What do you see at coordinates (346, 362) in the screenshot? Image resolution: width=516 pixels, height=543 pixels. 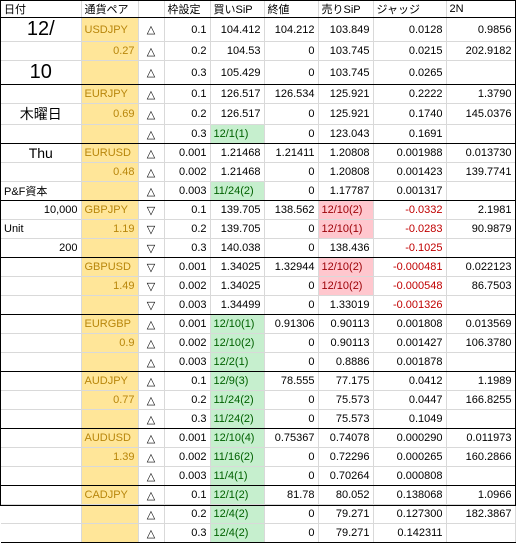 I see `sell-cell: 0.8886` at bounding box center [346, 362].